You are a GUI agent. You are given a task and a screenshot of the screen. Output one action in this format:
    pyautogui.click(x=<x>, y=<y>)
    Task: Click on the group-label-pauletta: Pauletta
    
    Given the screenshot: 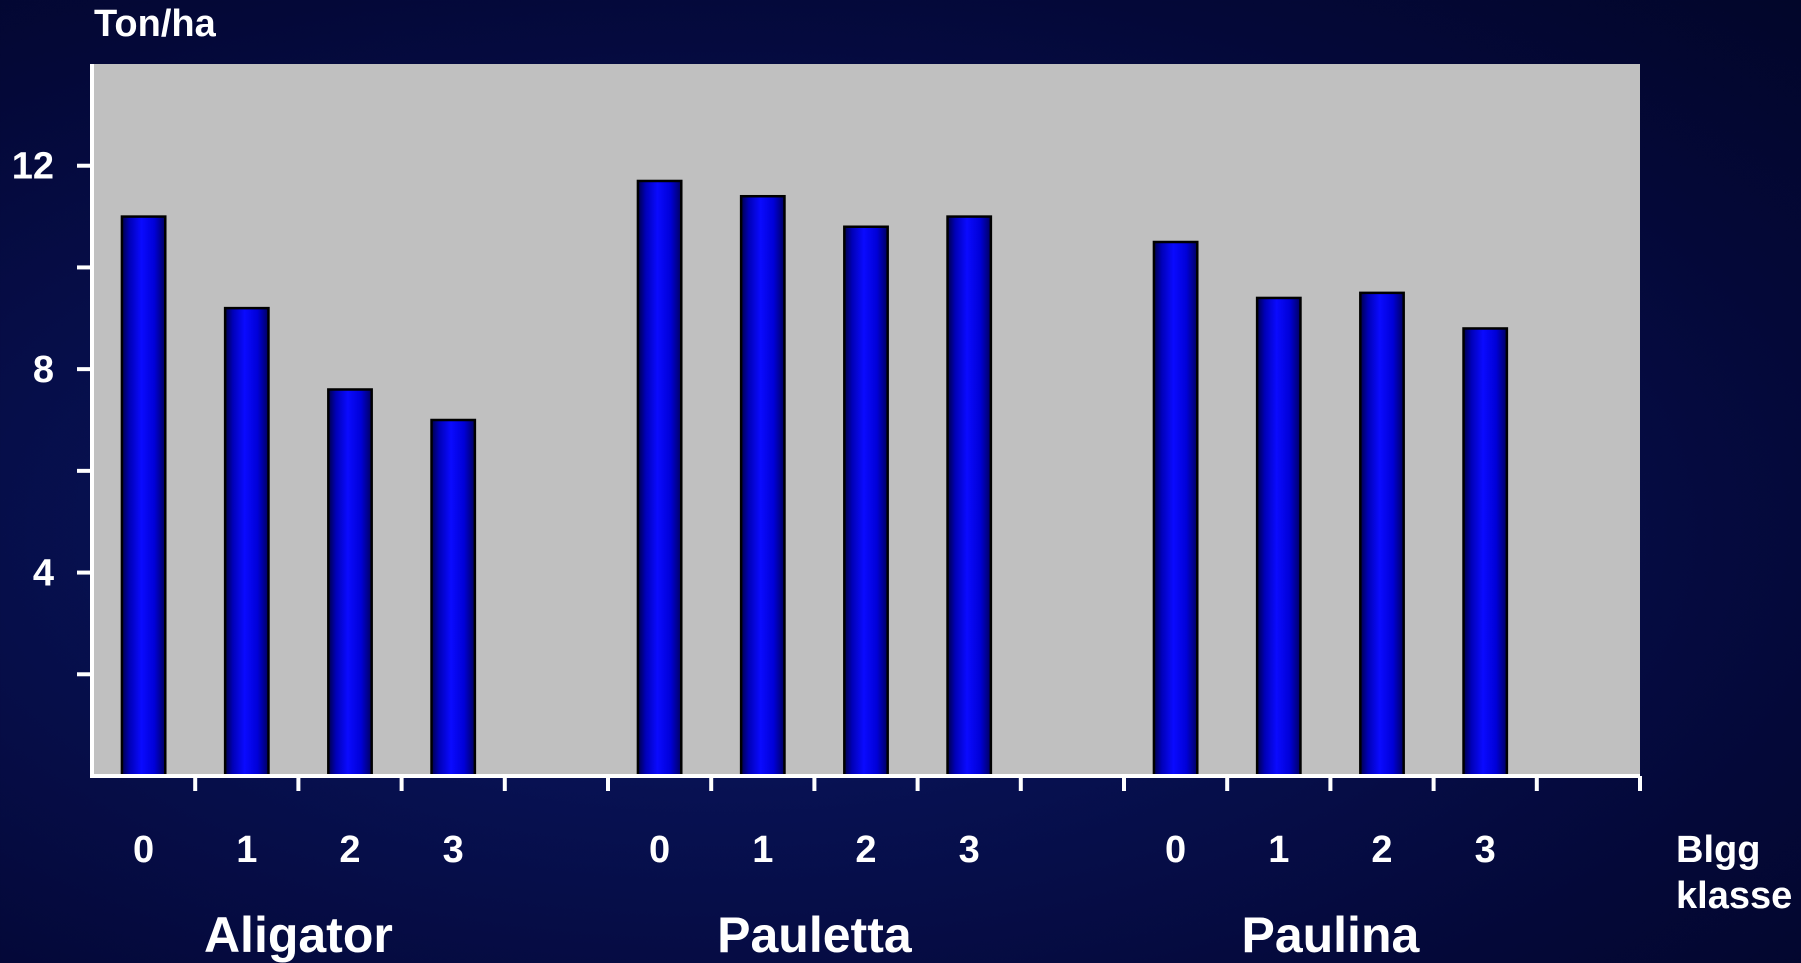 What is the action you would take?
    pyautogui.click(x=815, y=935)
    